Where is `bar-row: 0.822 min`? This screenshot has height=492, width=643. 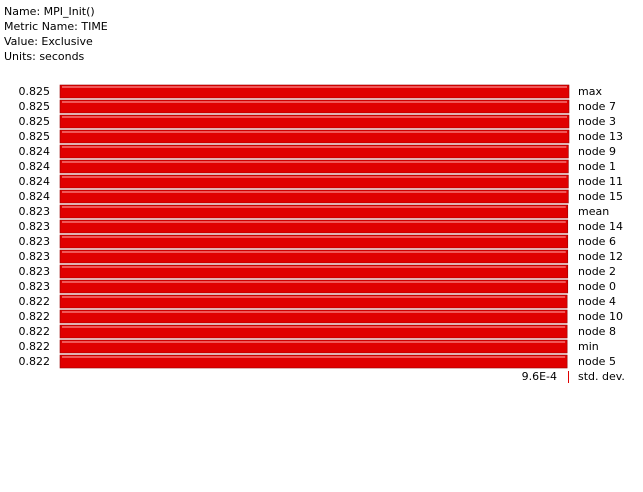
bar-row: 0.822 min is located at coordinates (309, 346).